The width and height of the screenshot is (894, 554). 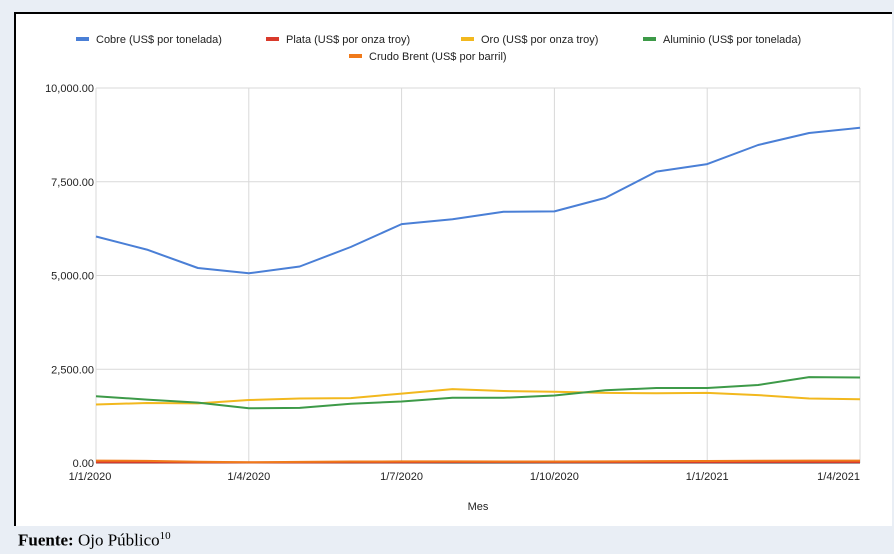 I want to click on legend-label: Aluminio (US$ por tonelada), so click(x=732, y=40).